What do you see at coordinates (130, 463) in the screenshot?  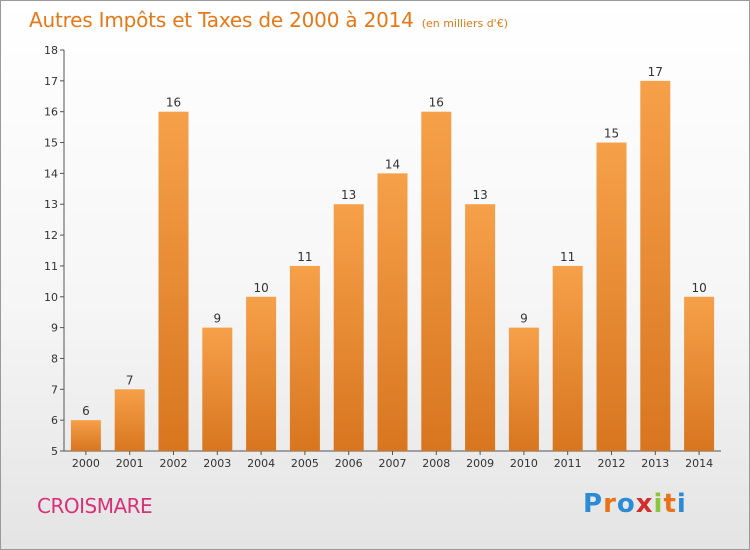 I see `x-tick-label: 2001` at bounding box center [130, 463].